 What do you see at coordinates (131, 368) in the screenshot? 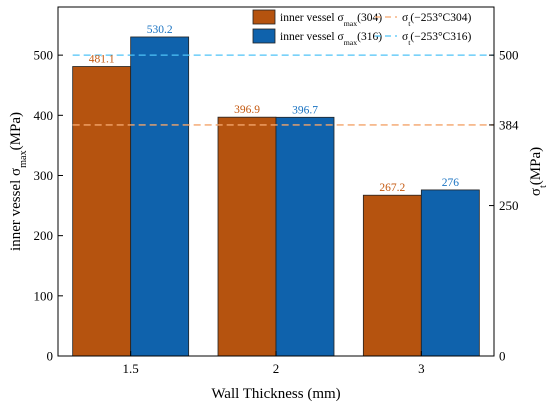
I see `x-tick-label: 1.5` at bounding box center [131, 368].